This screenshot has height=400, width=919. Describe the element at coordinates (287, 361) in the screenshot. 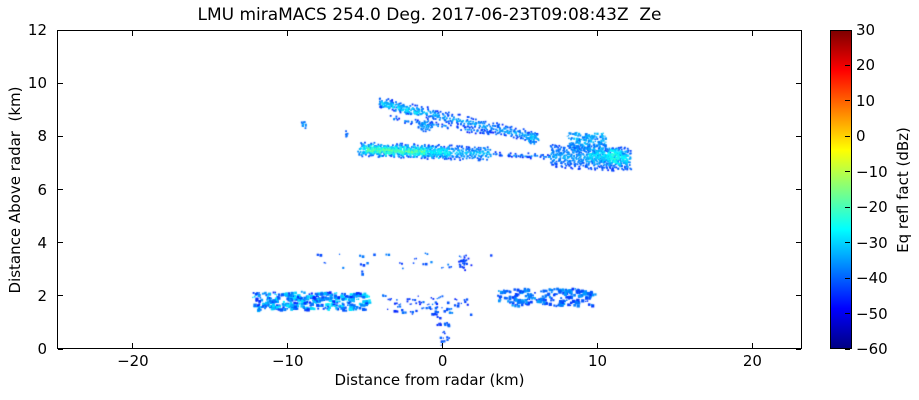

I see `x-tick-label: −10` at that location.